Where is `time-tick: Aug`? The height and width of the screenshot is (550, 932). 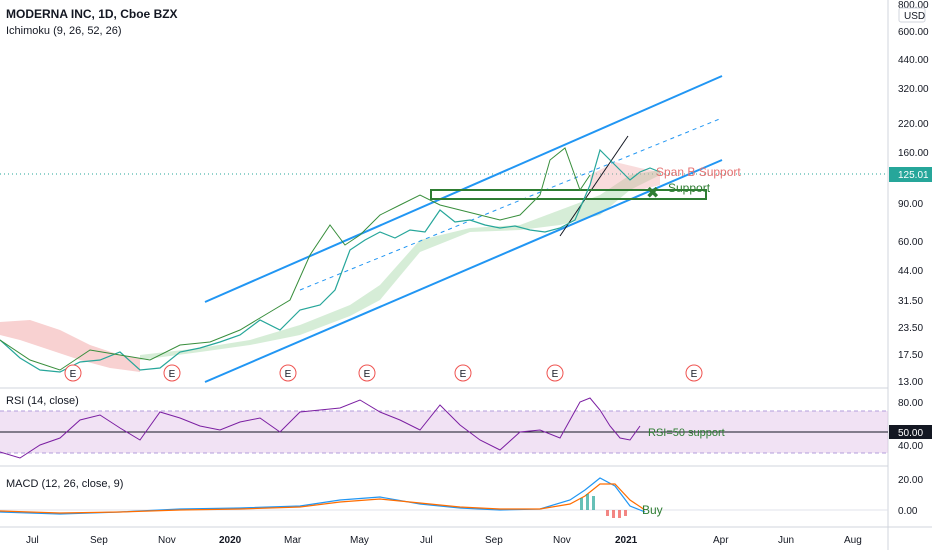 time-tick: Aug is located at coordinates (853, 540).